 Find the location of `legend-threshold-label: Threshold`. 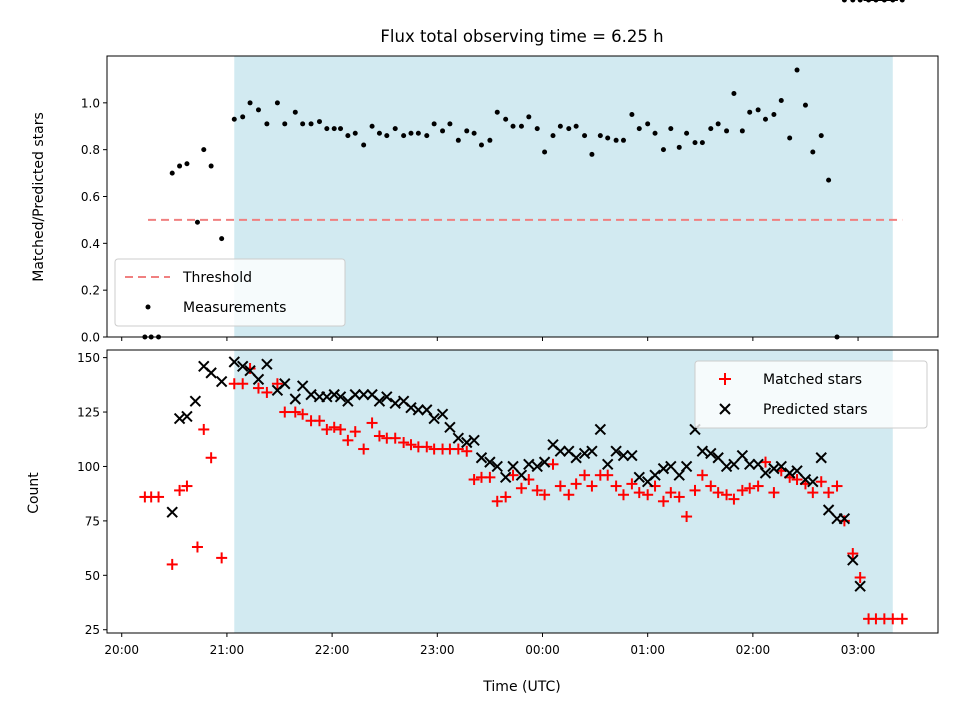

legend-threshold-label: Threshold is located at coordinates (217, 278).